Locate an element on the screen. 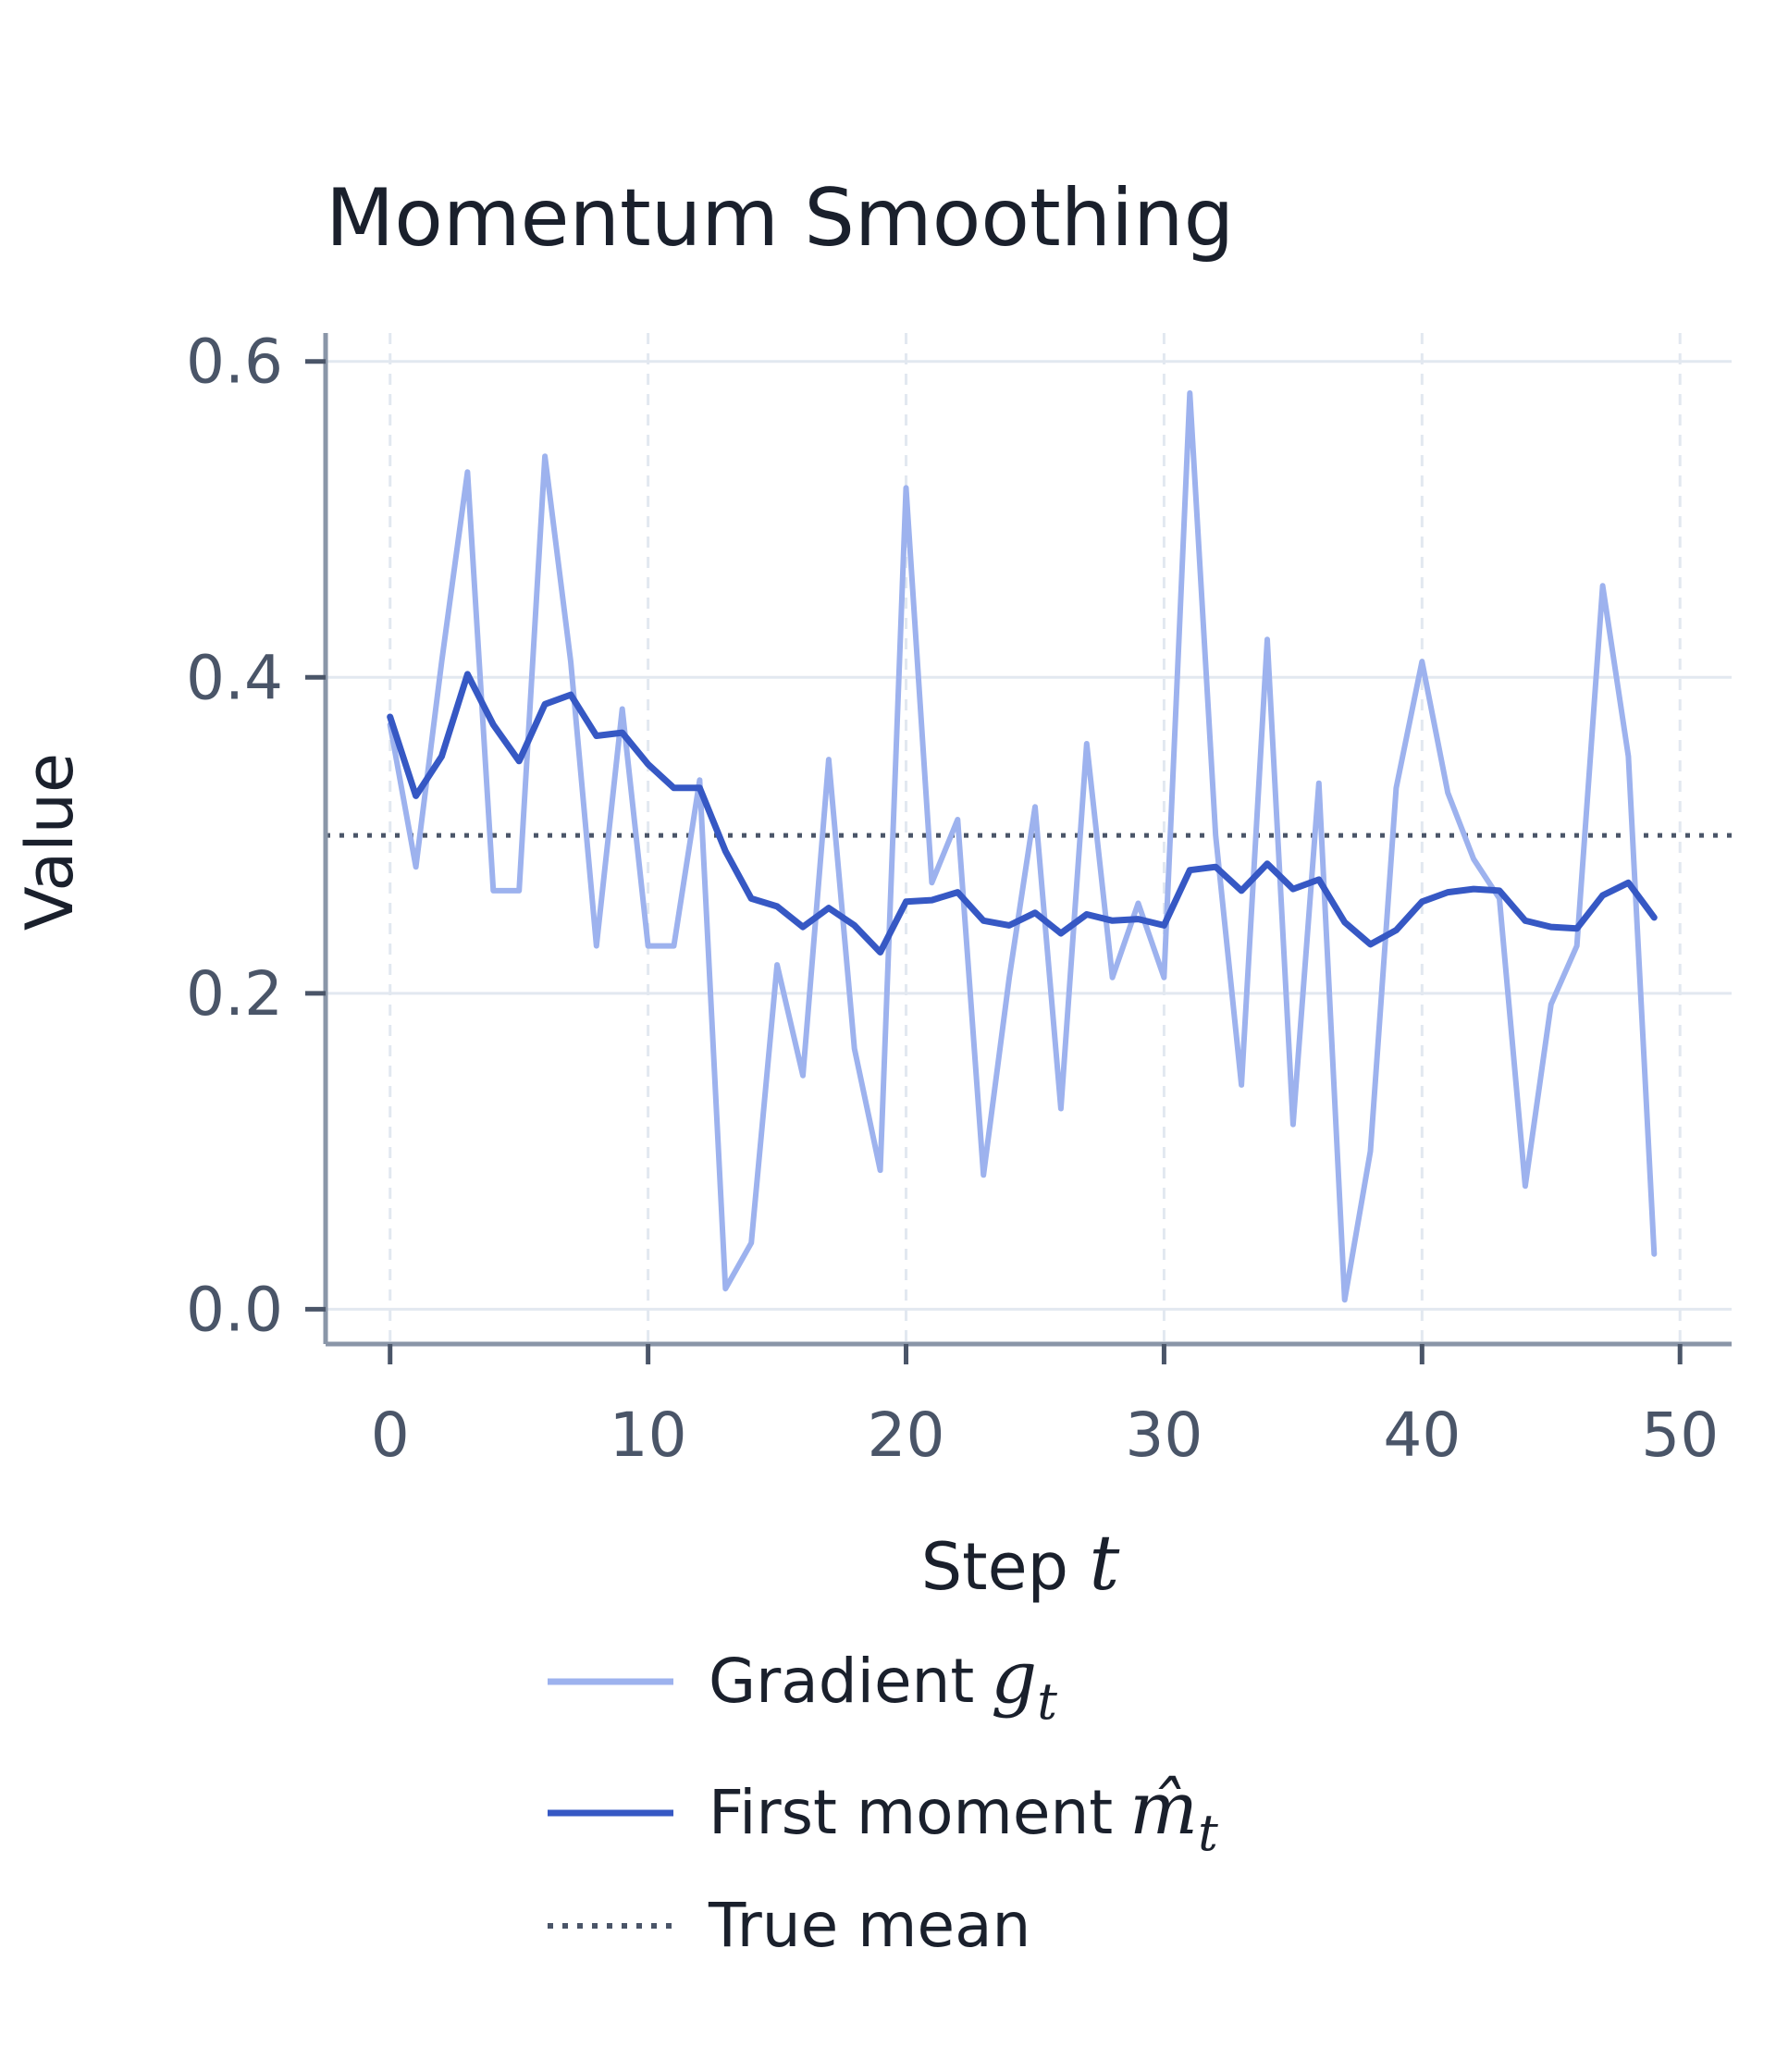 The width and height of the screenshot is (1776, 2072). x-axis-label-text: Step is located at coordinates (1006, 1567).